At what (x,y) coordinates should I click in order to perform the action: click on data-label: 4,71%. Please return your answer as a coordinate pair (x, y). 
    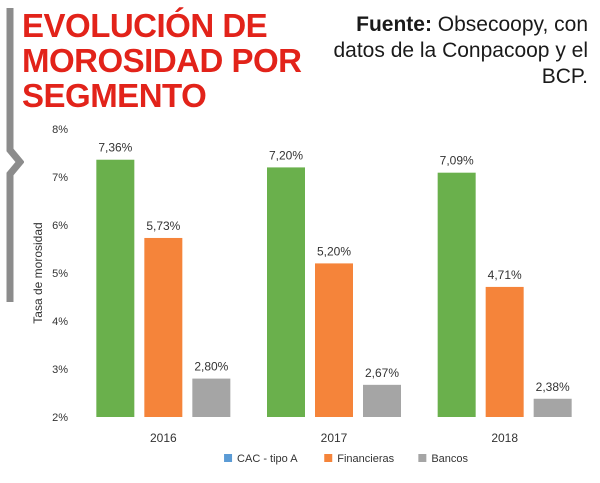
    Looking at the image, I should click on (505, 275).